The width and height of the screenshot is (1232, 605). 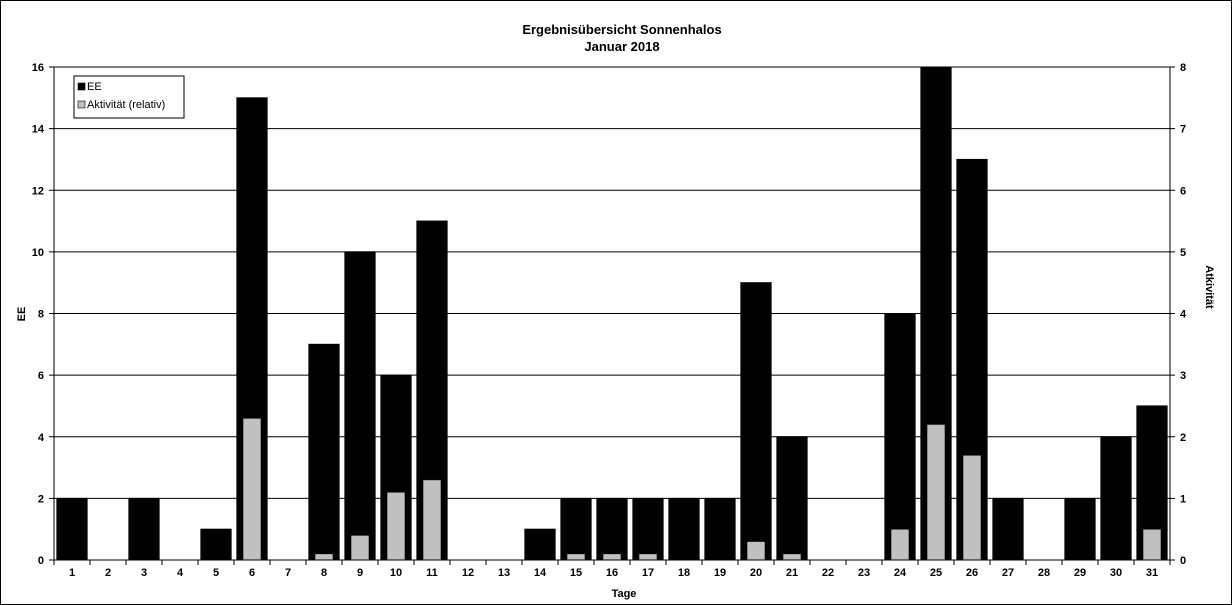 What do you see at coordinates (129, 97) in the screenshot?
I see `legend: EE Aktivität (relativ)` at bounding box center [129, 97].